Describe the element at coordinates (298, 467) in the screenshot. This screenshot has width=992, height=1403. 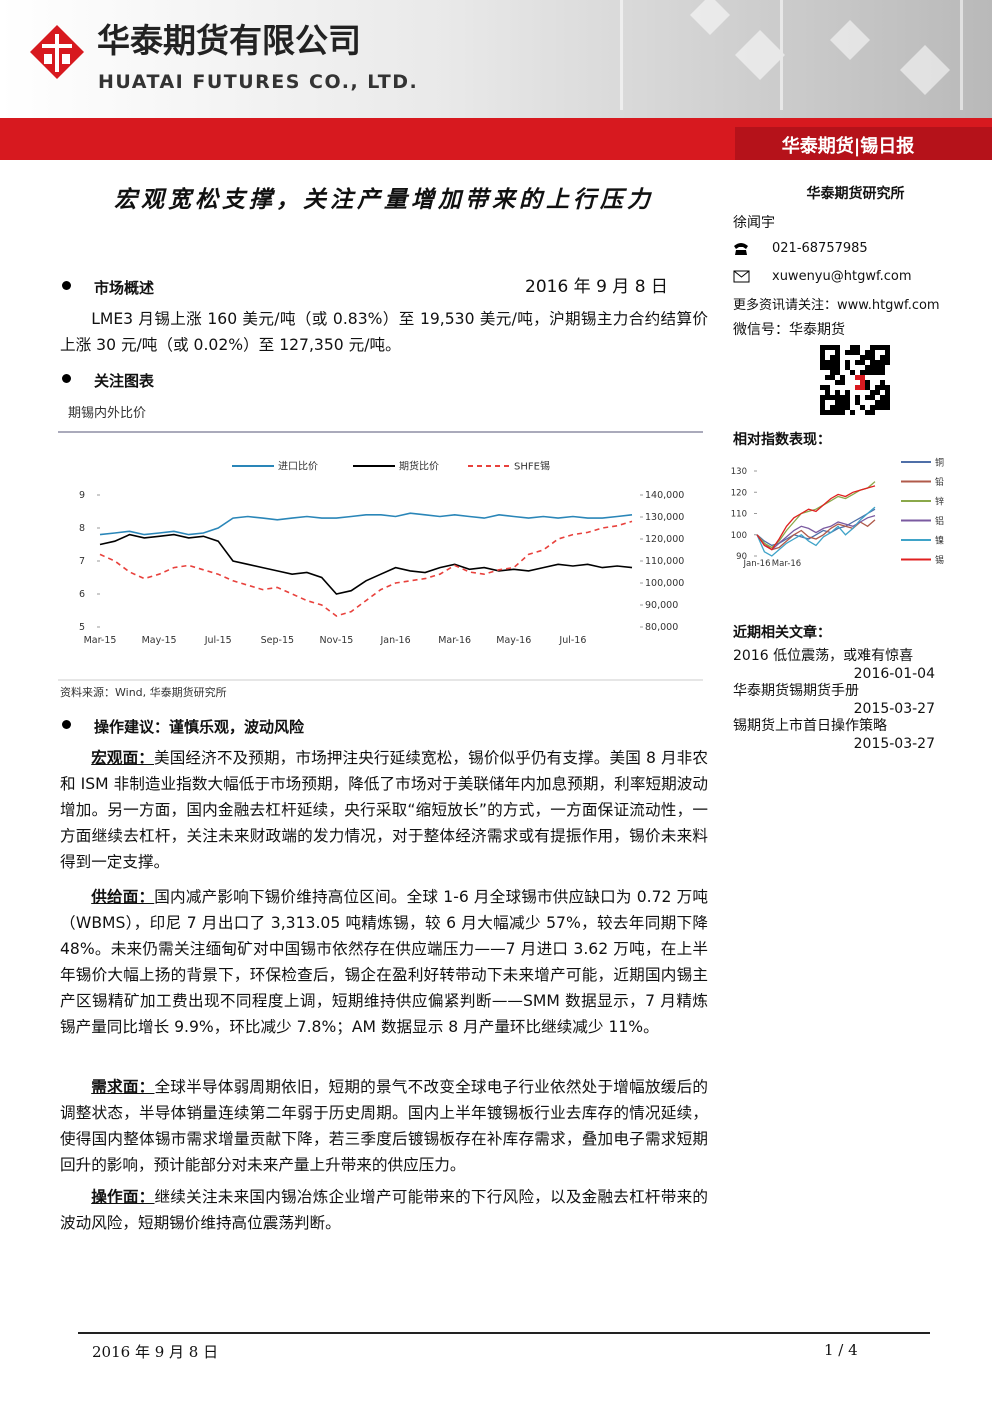
I see `legend-label: 进口比价` at that location.